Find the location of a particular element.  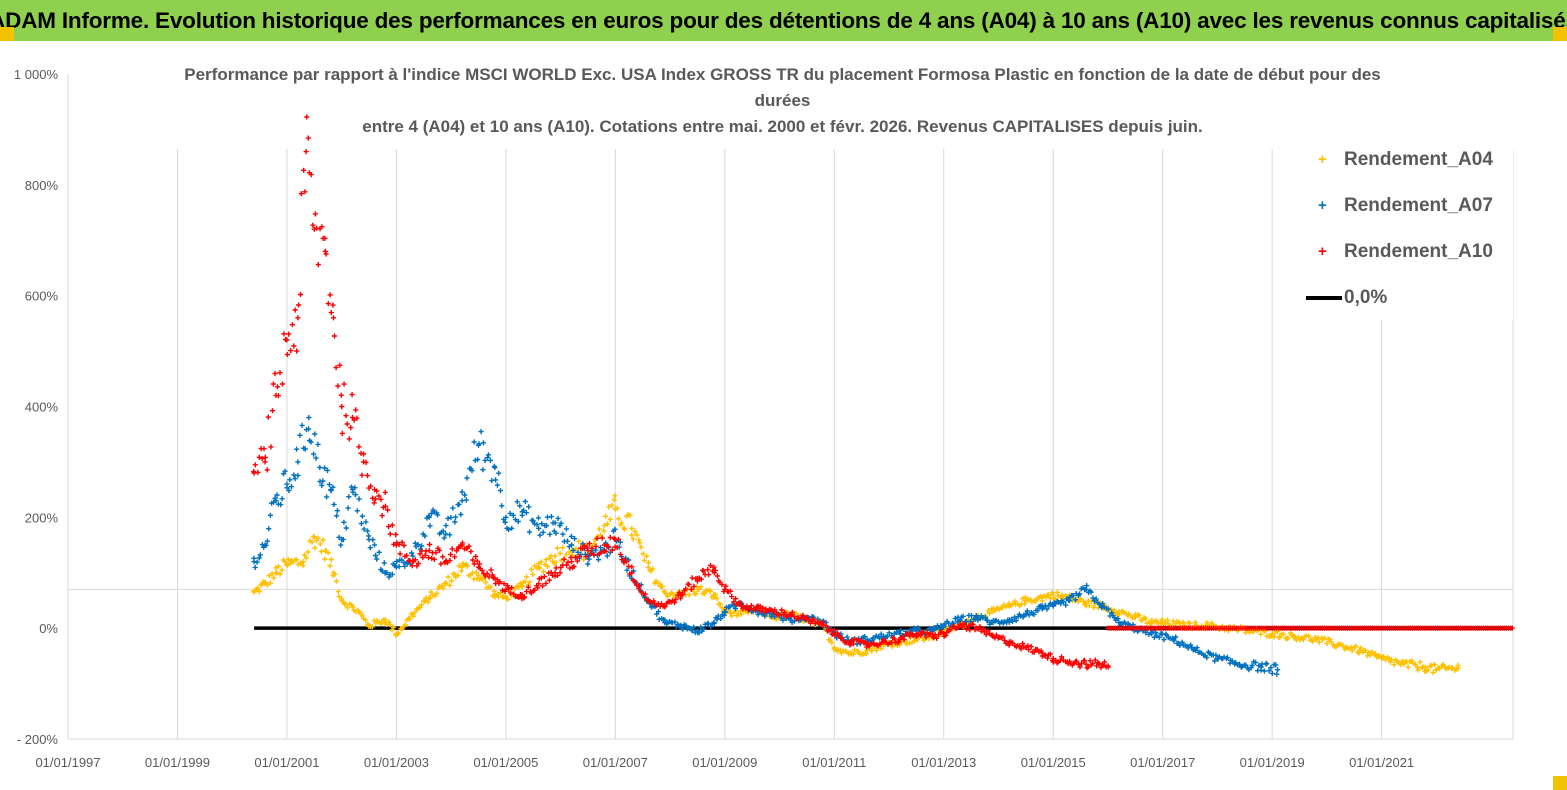

legend-marker-a10: + is located at coordinates (1322, 251).